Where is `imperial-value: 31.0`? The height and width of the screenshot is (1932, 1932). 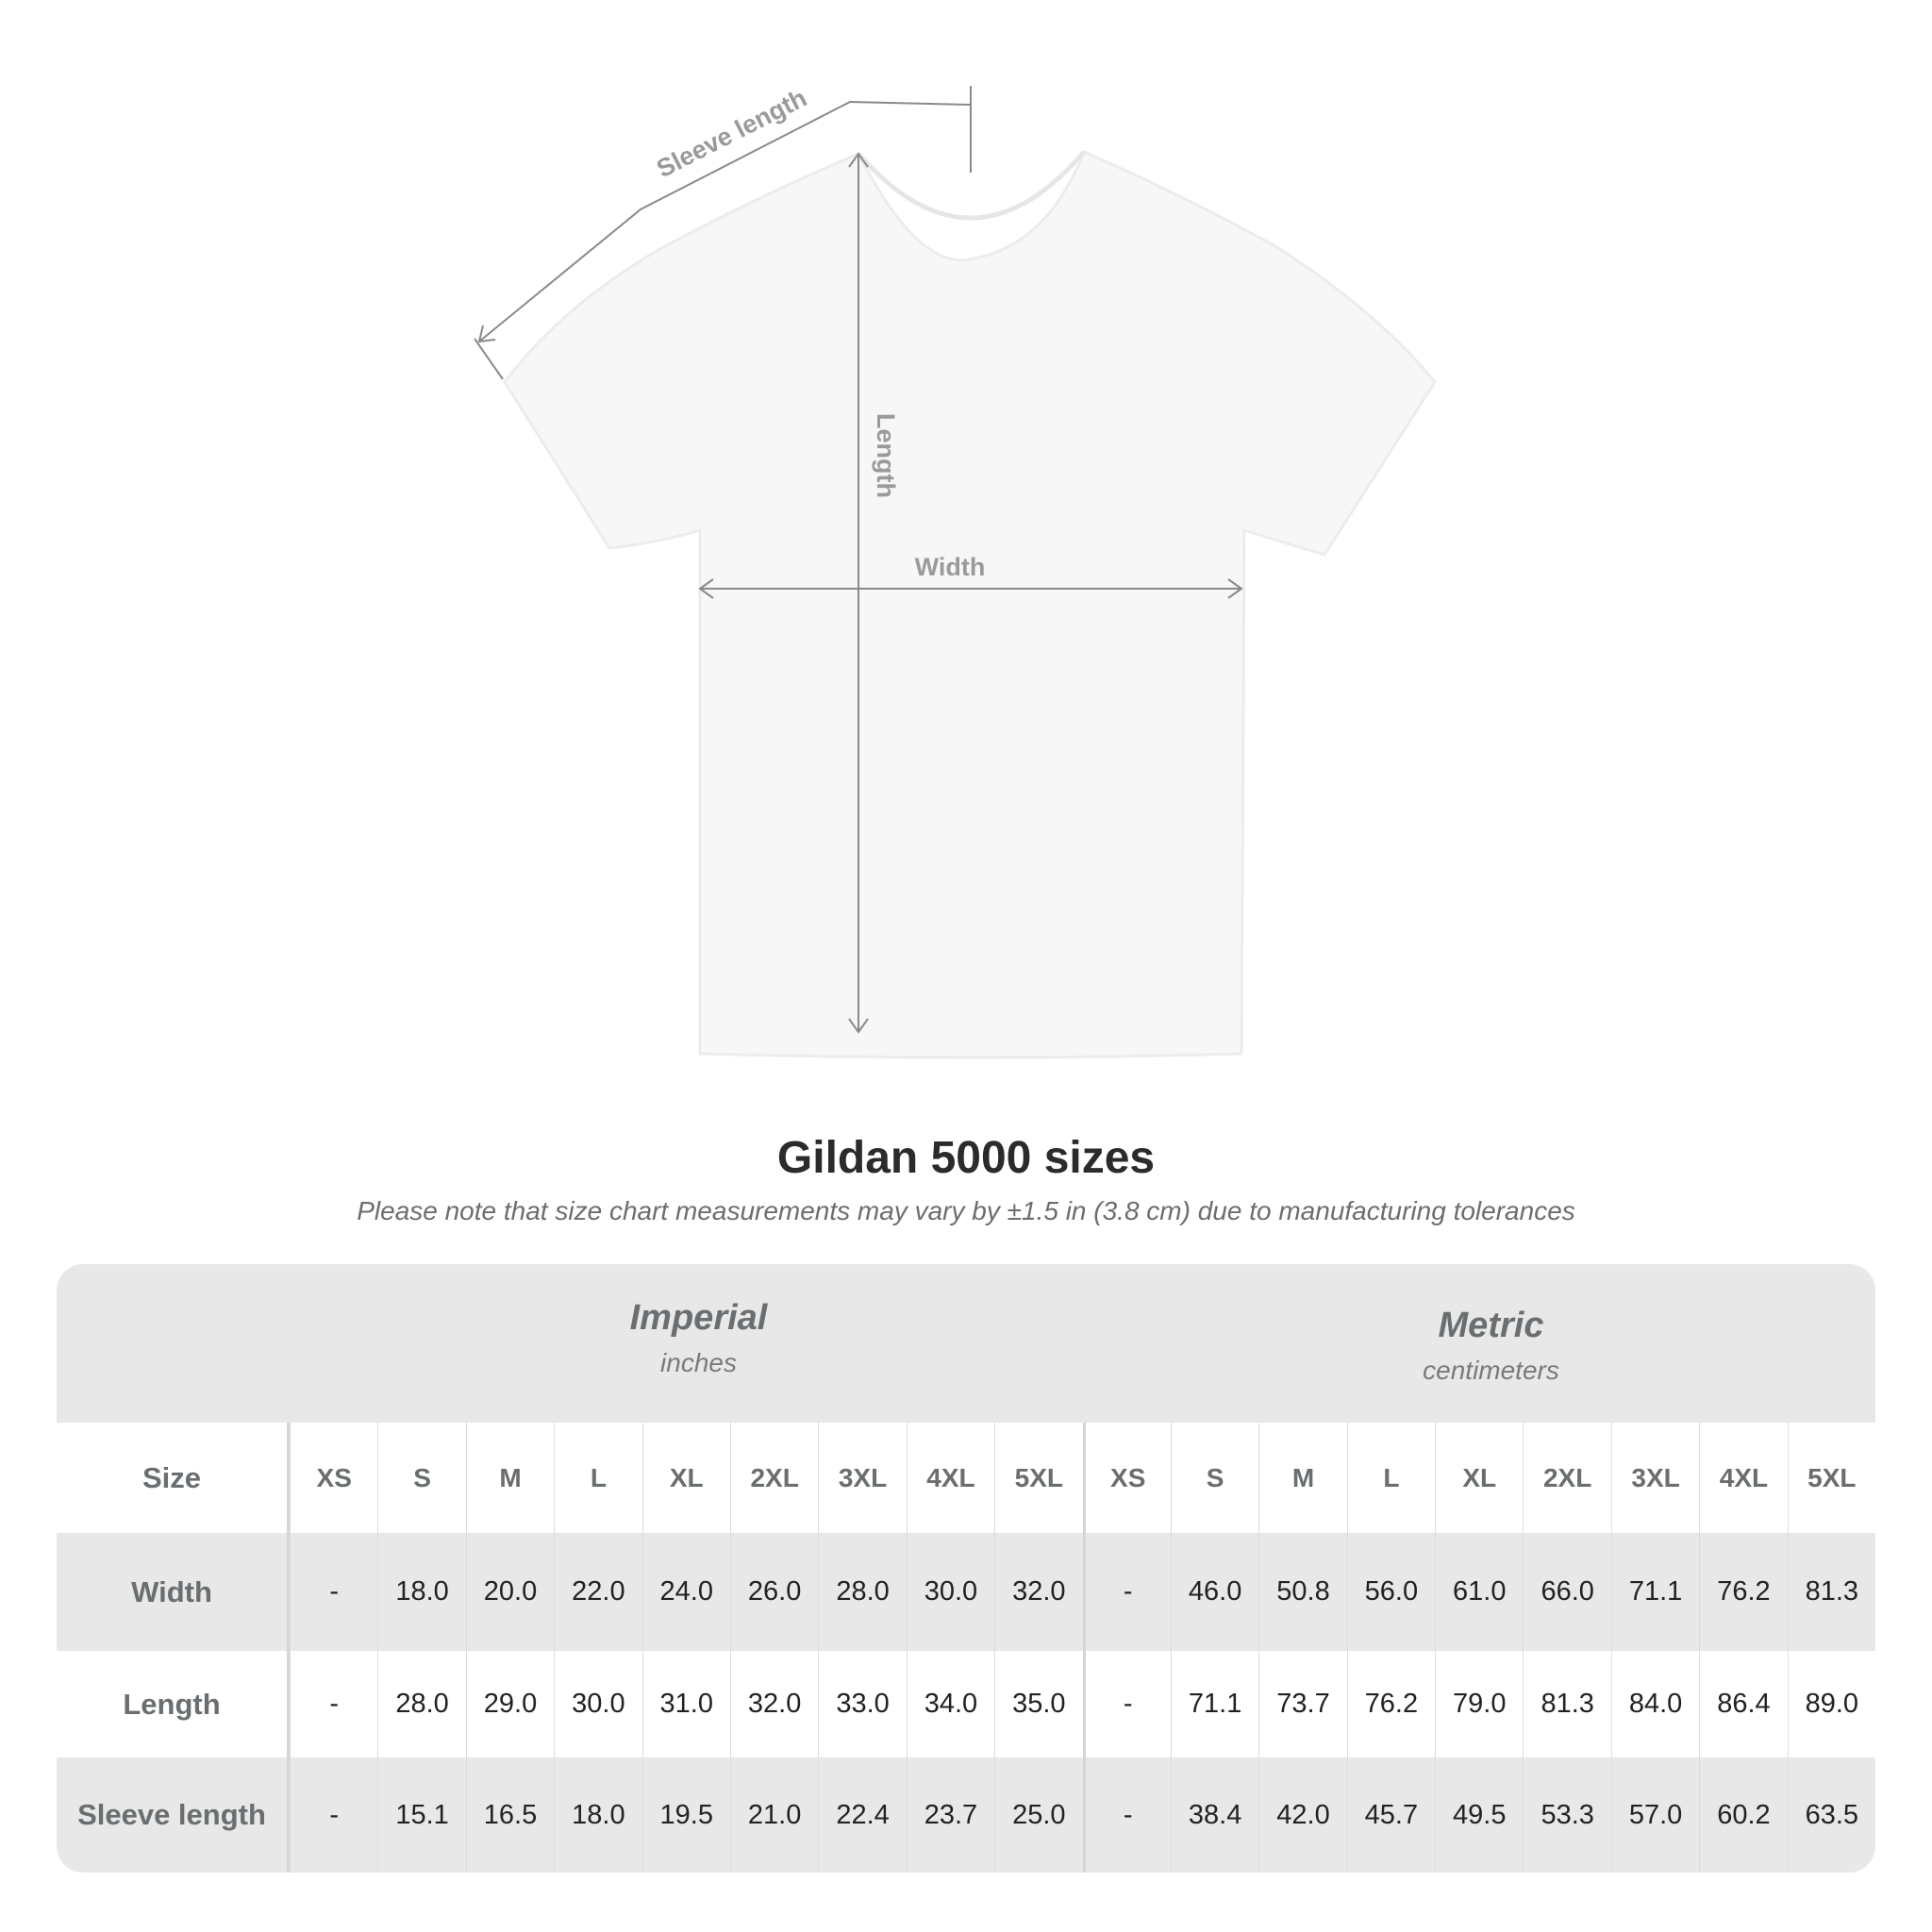 imperial-value: 31.0 is located at coordinates (686, 1704).